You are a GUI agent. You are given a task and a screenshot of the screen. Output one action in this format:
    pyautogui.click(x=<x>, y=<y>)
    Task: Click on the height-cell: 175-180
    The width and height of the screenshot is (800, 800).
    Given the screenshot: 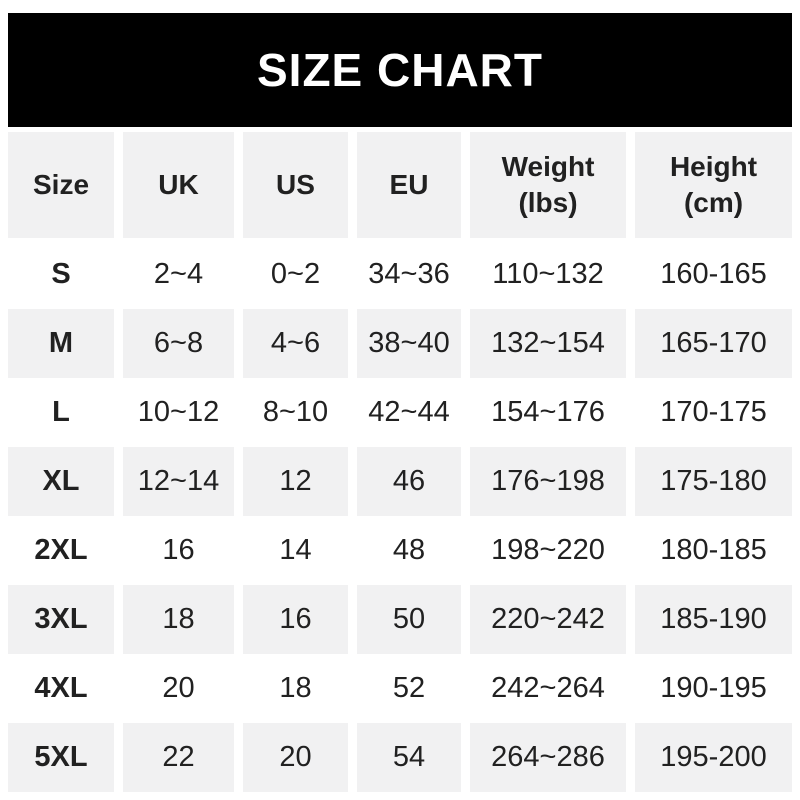 What is the action you would take?
    pyautogui.click(x=713, y=481)
    